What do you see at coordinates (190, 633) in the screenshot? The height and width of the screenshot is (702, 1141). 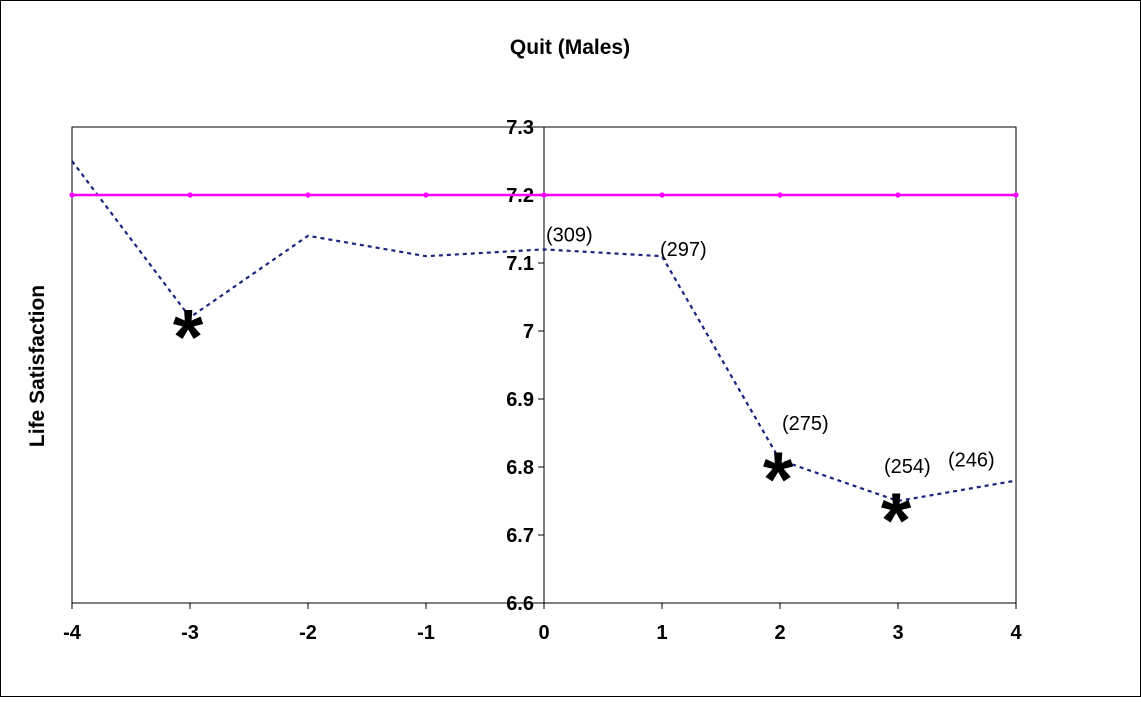 I see `x-tick-label: -3` at bounding box center [190, 633].